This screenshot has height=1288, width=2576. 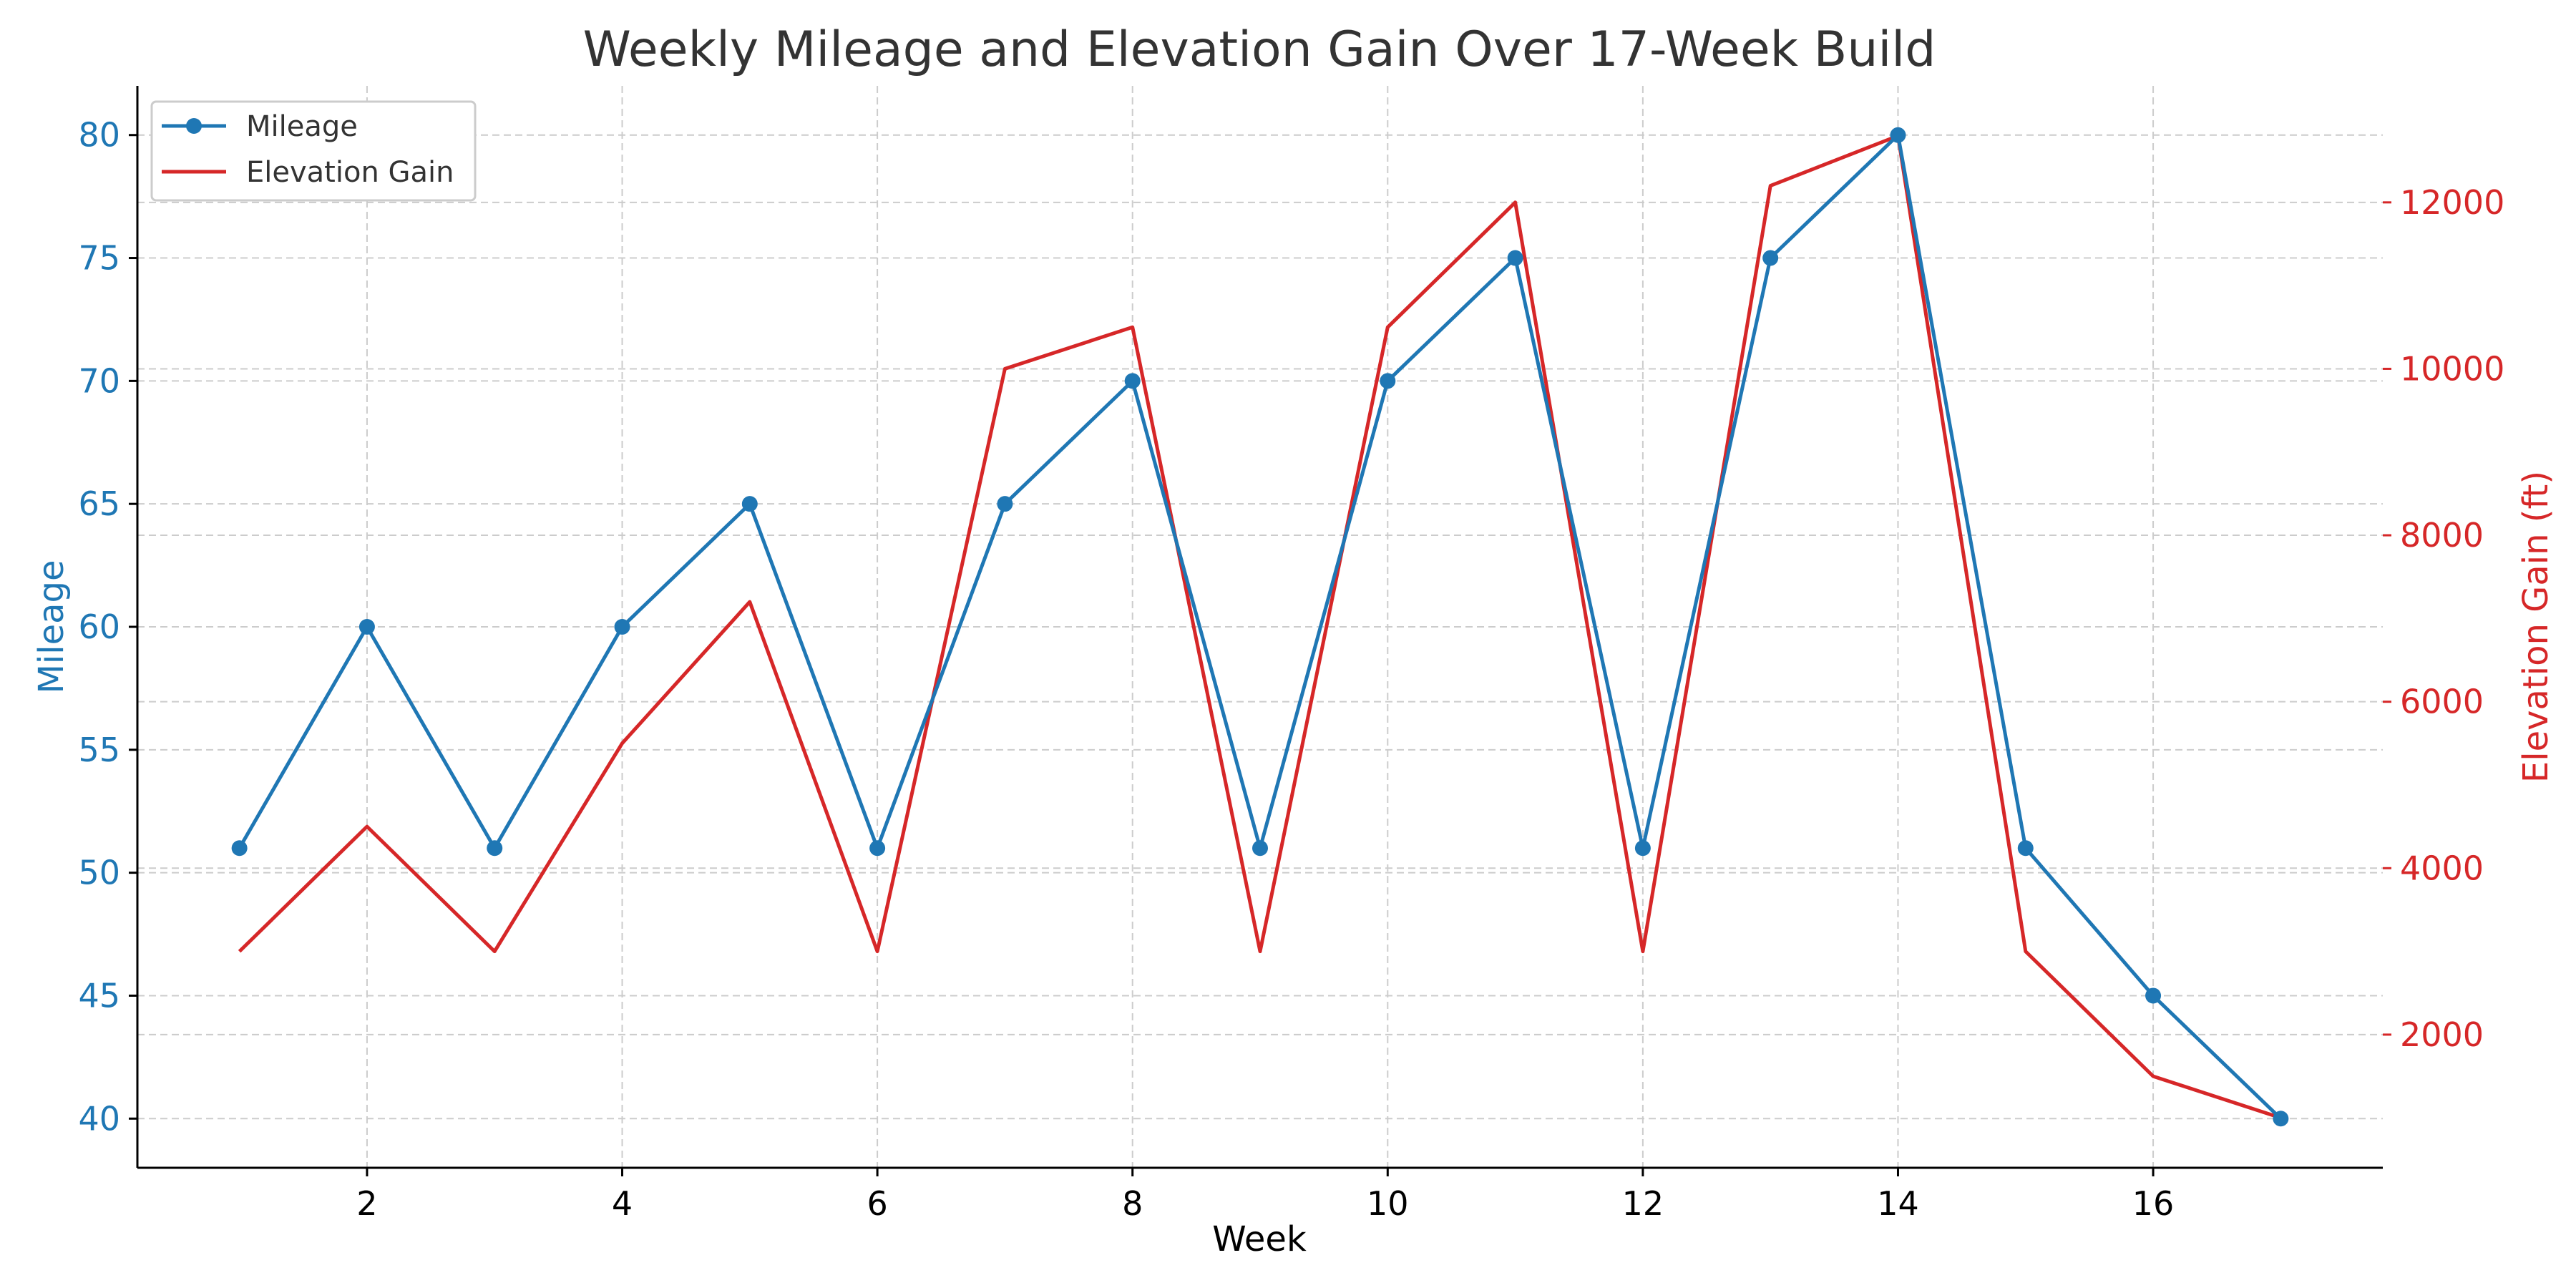 I want to click on legend-marker-mileage, so click(x=194, y=126).